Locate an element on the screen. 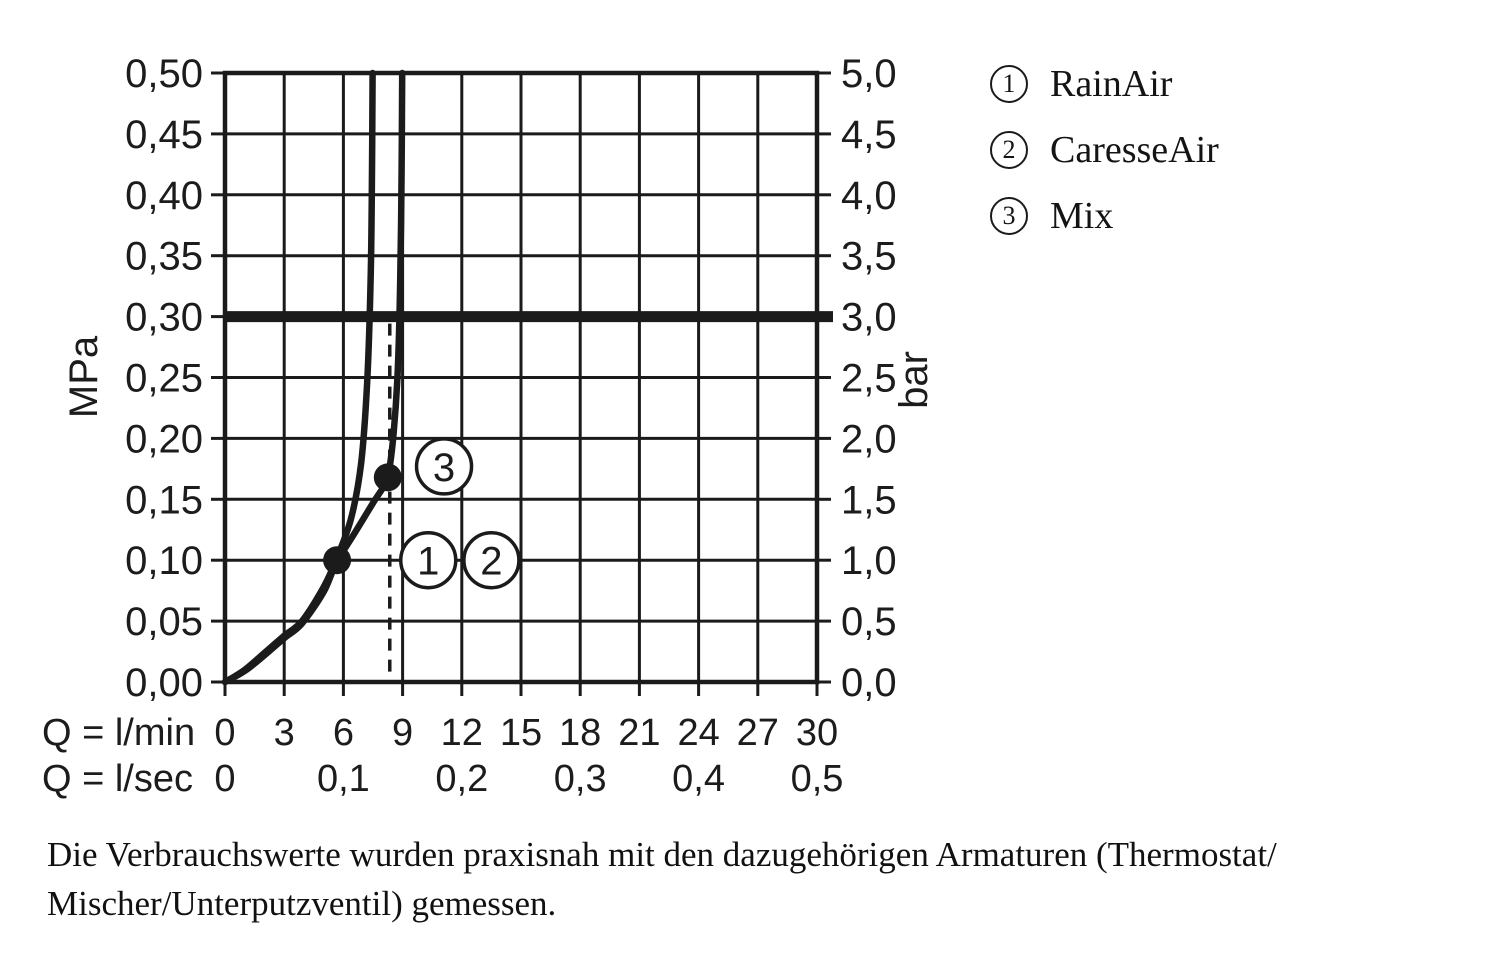  y-left-tick-label: 0,10 is located at coordinates (164, 561).